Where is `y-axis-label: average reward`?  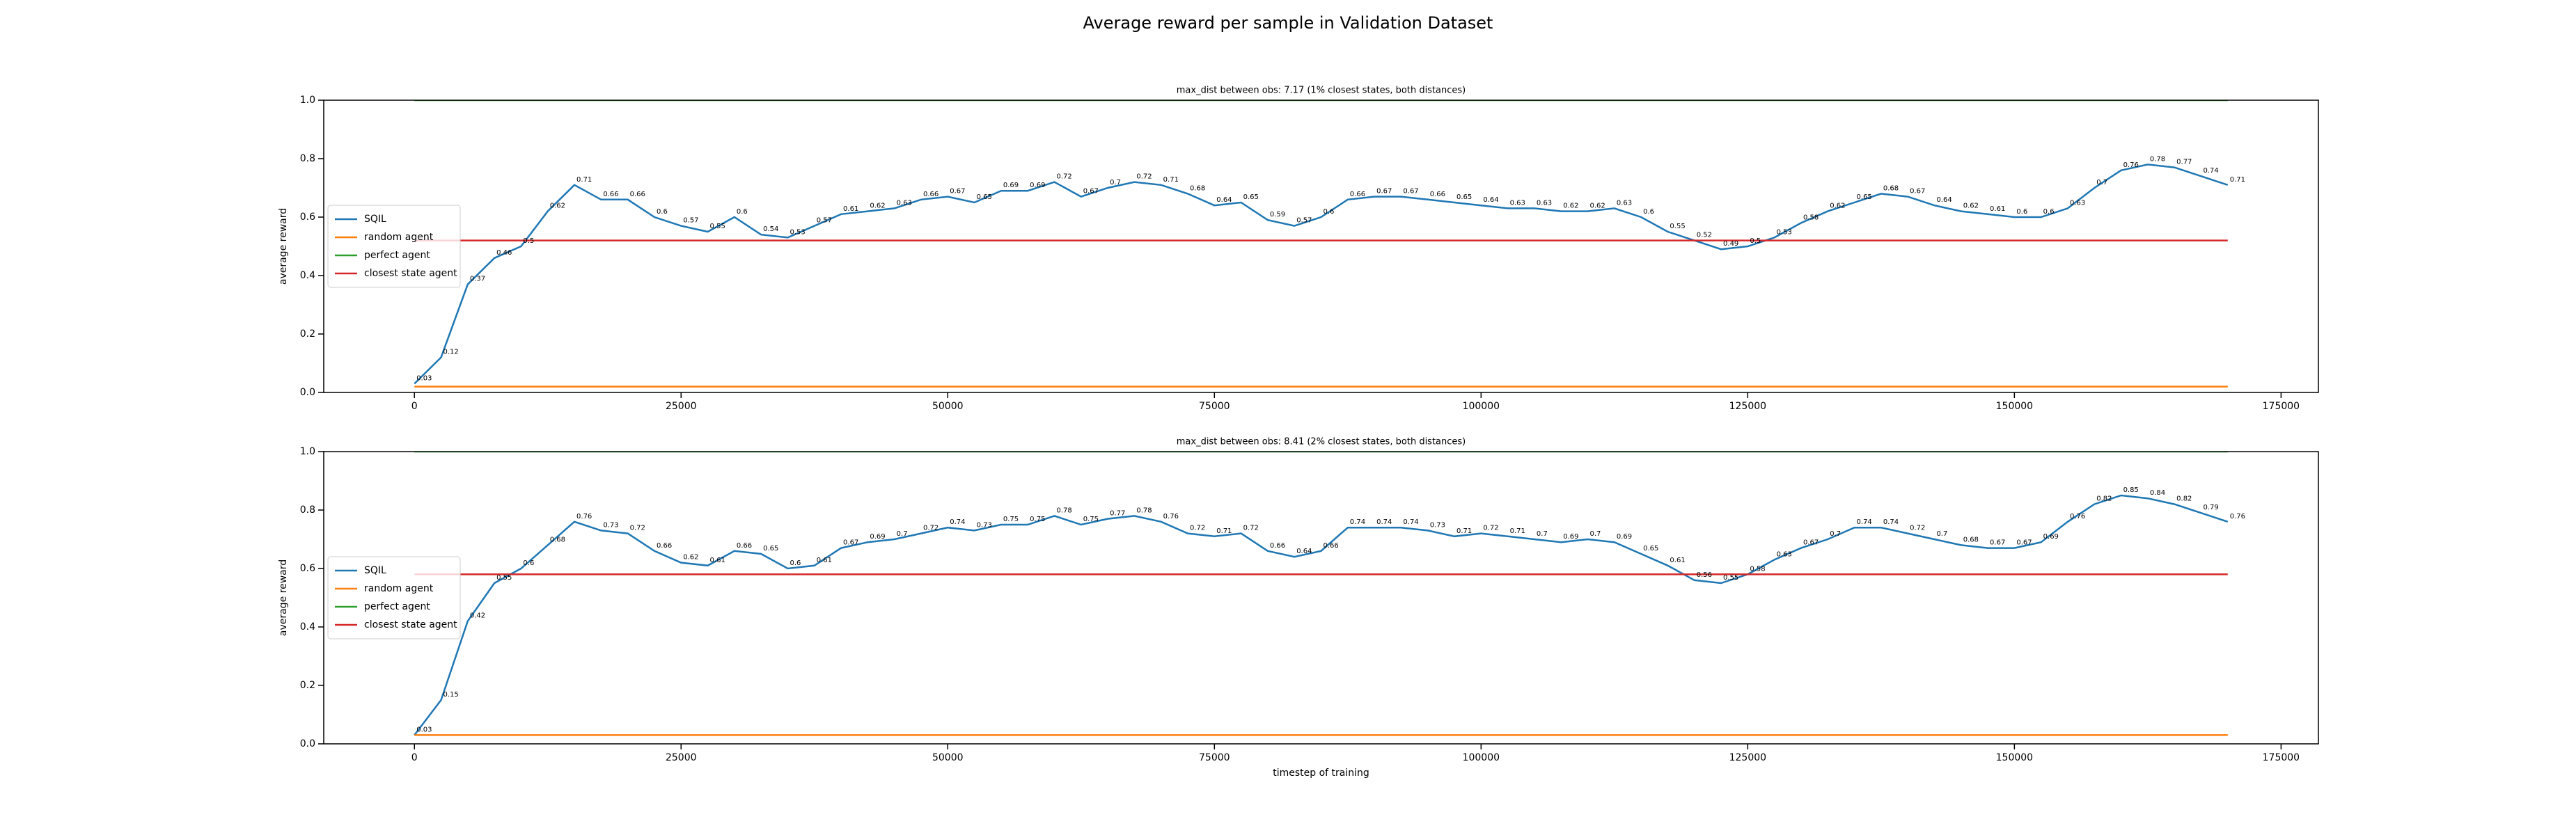
y-axis-label: average reward is located at coordinates (283, 597).